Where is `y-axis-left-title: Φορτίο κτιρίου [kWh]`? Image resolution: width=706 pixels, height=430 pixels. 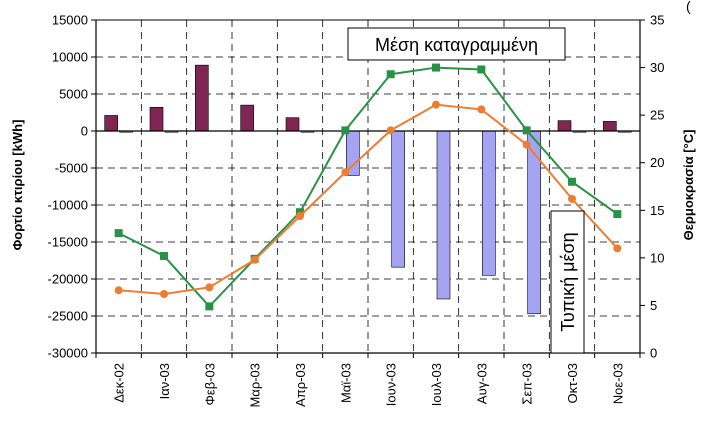
y-axis-left-title: Φορτίο κτιρίου [kWh] is located at coordinates (17, 185).